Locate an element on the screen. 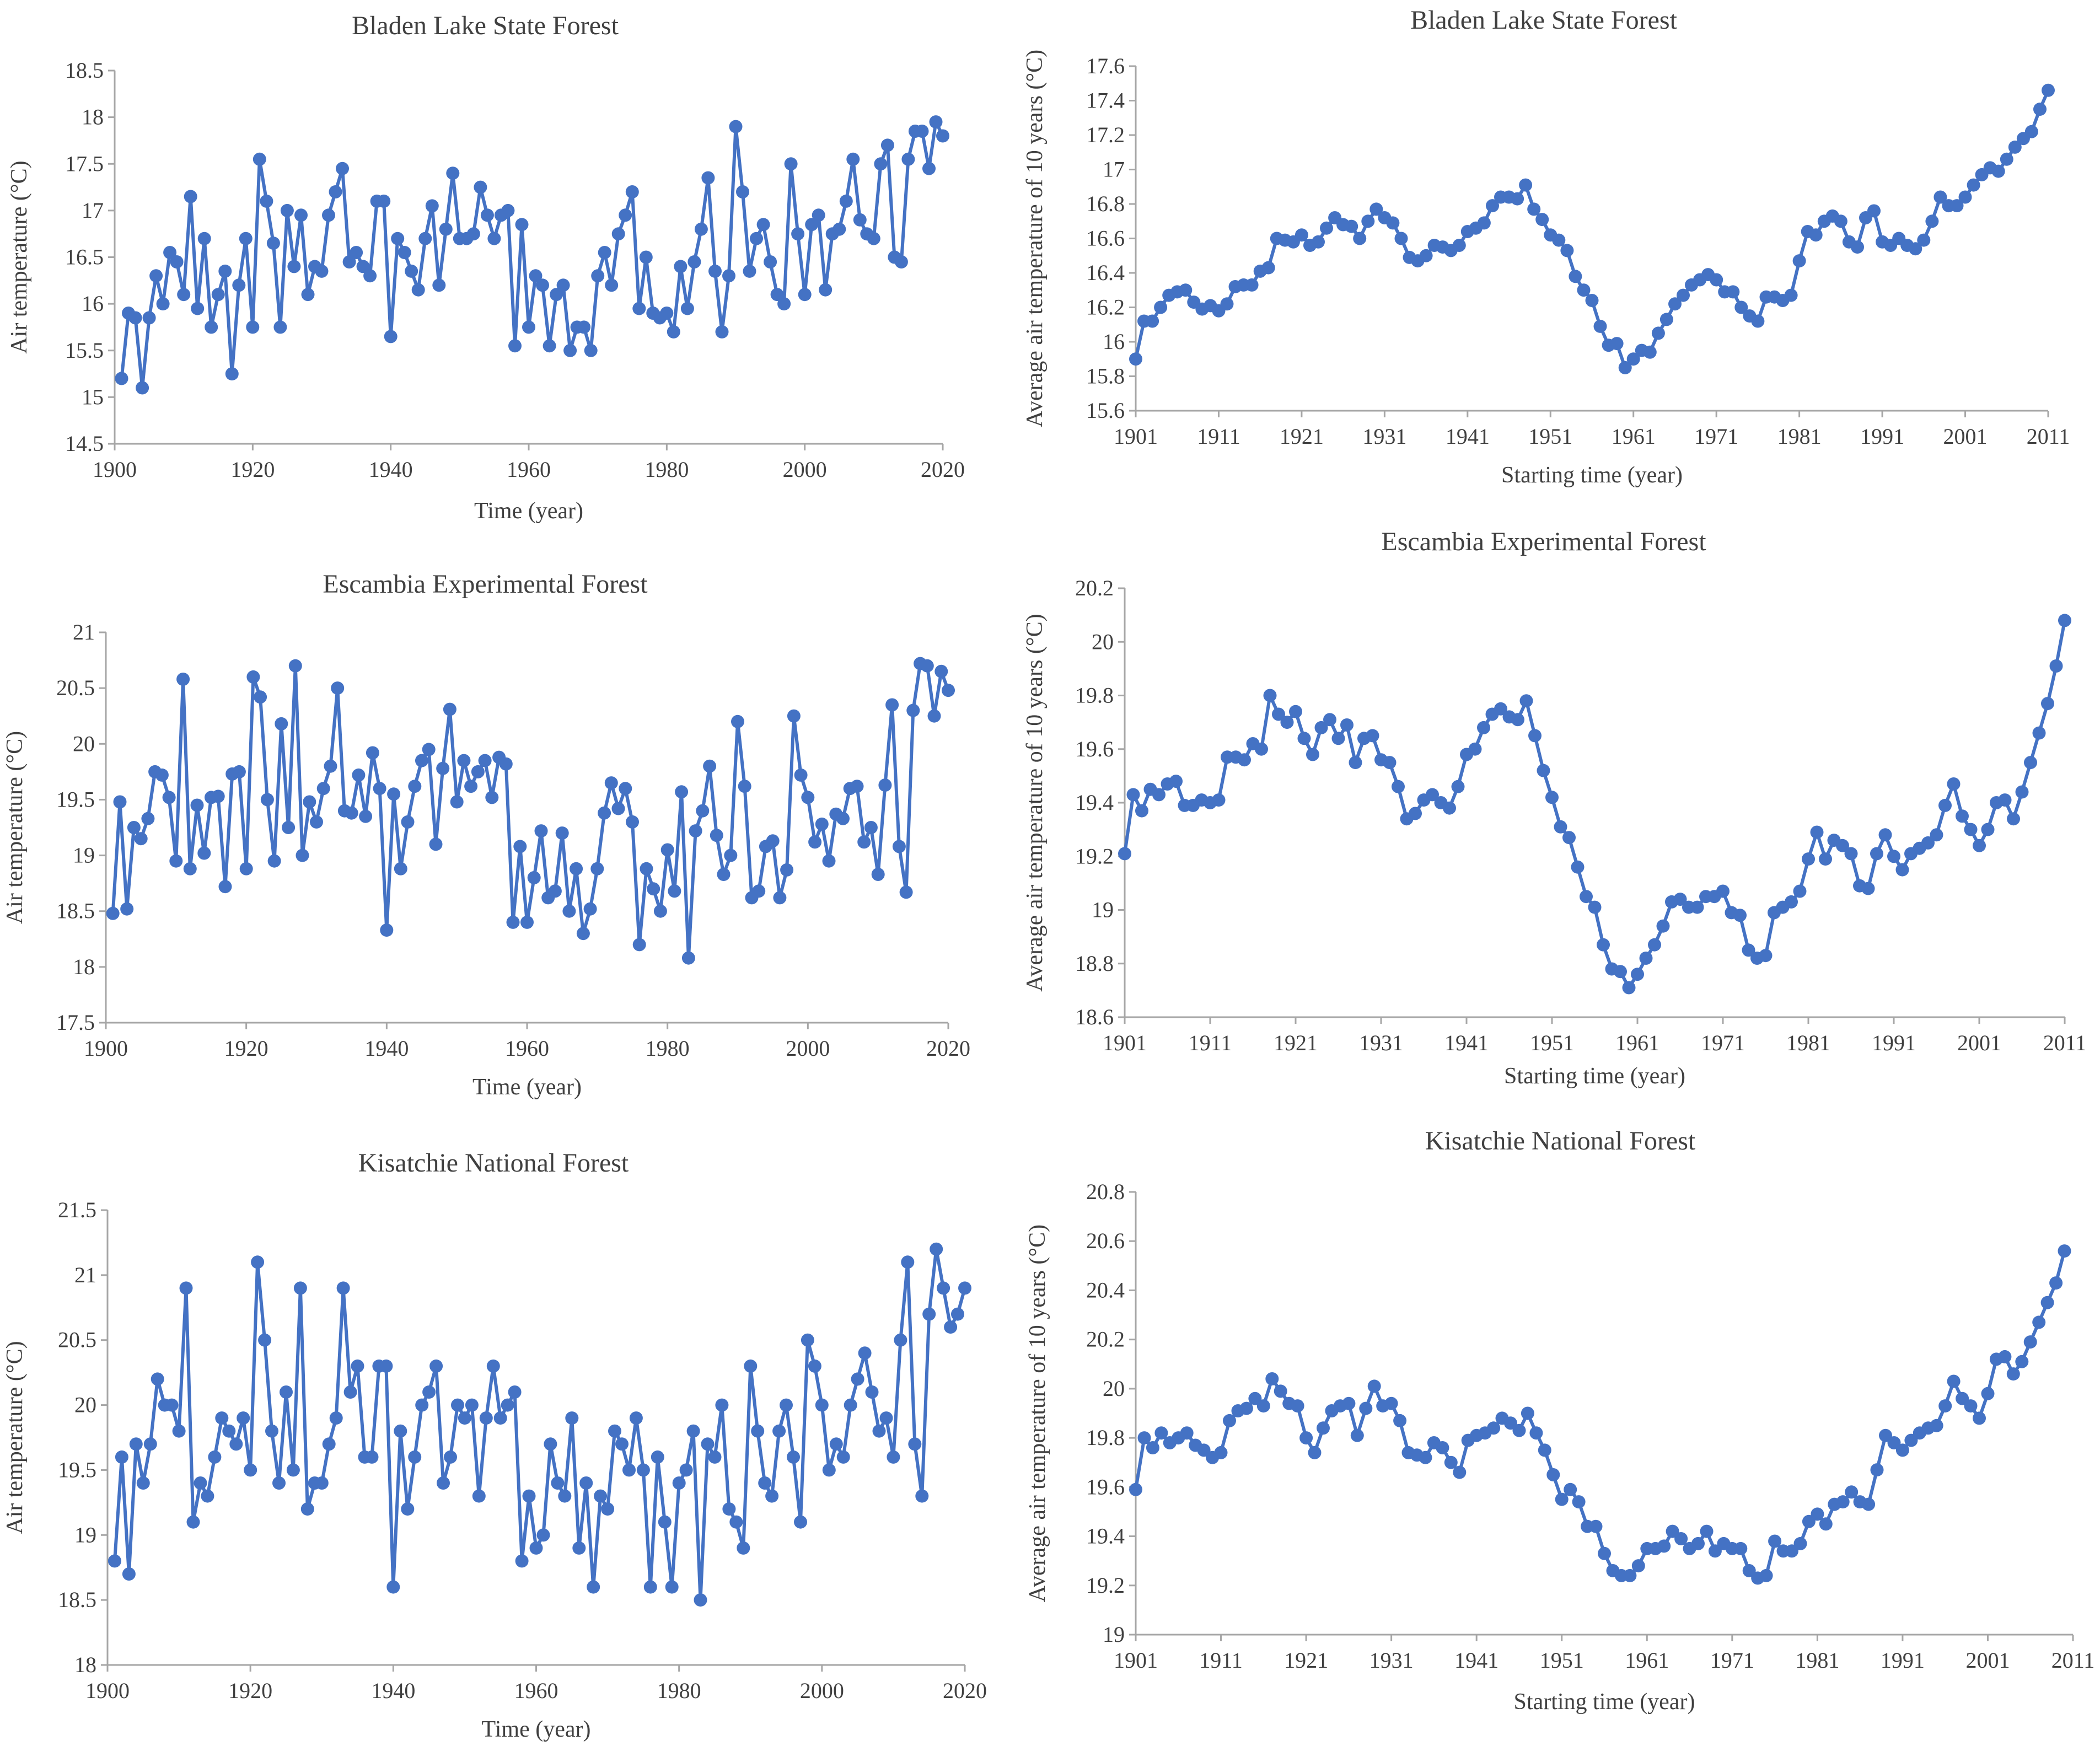  x-tick-label: 1901 is located at coordinates (1136, 1660).